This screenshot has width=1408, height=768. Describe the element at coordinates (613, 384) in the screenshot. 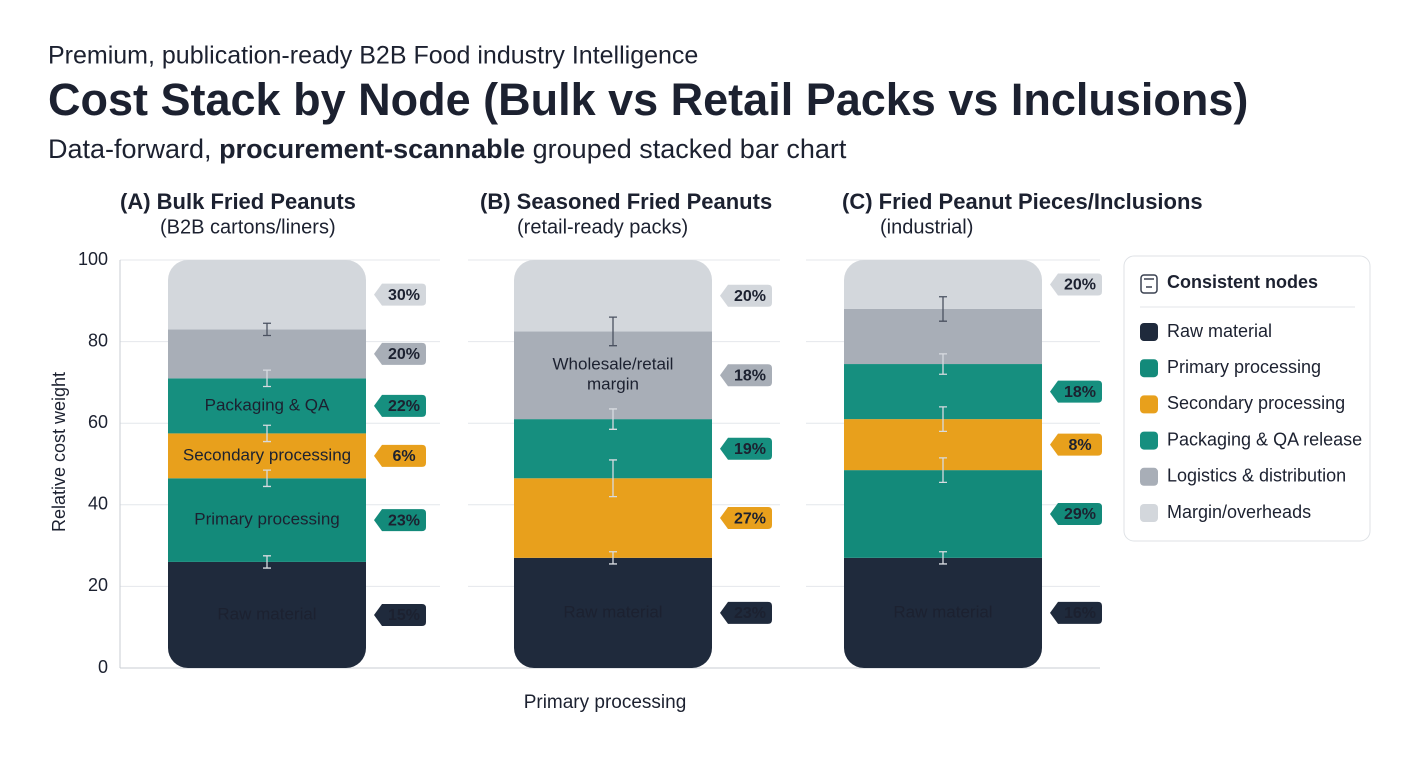

I see `segment-label-line: margin` at that location.